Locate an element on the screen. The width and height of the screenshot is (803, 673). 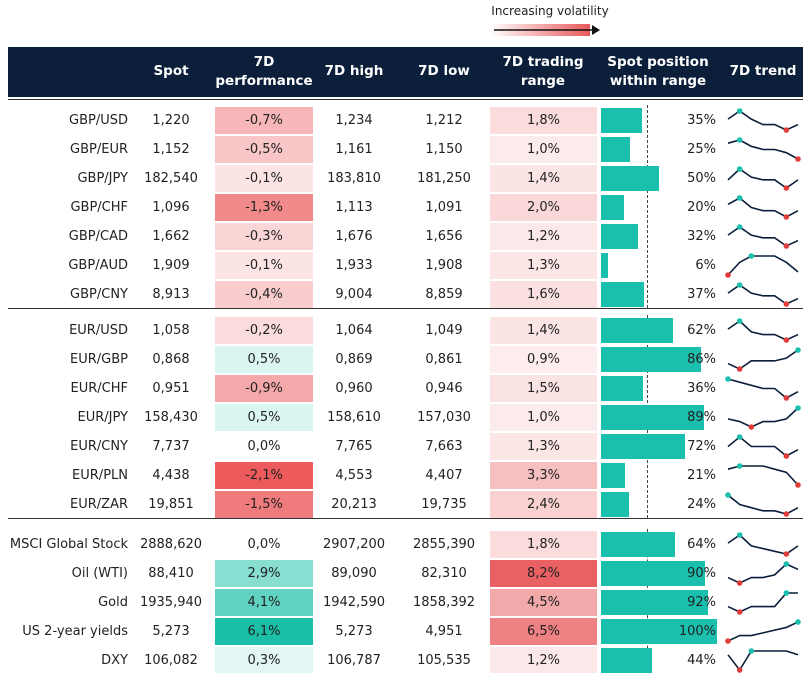
low: 1,212 is located at coordinates (444, 120).